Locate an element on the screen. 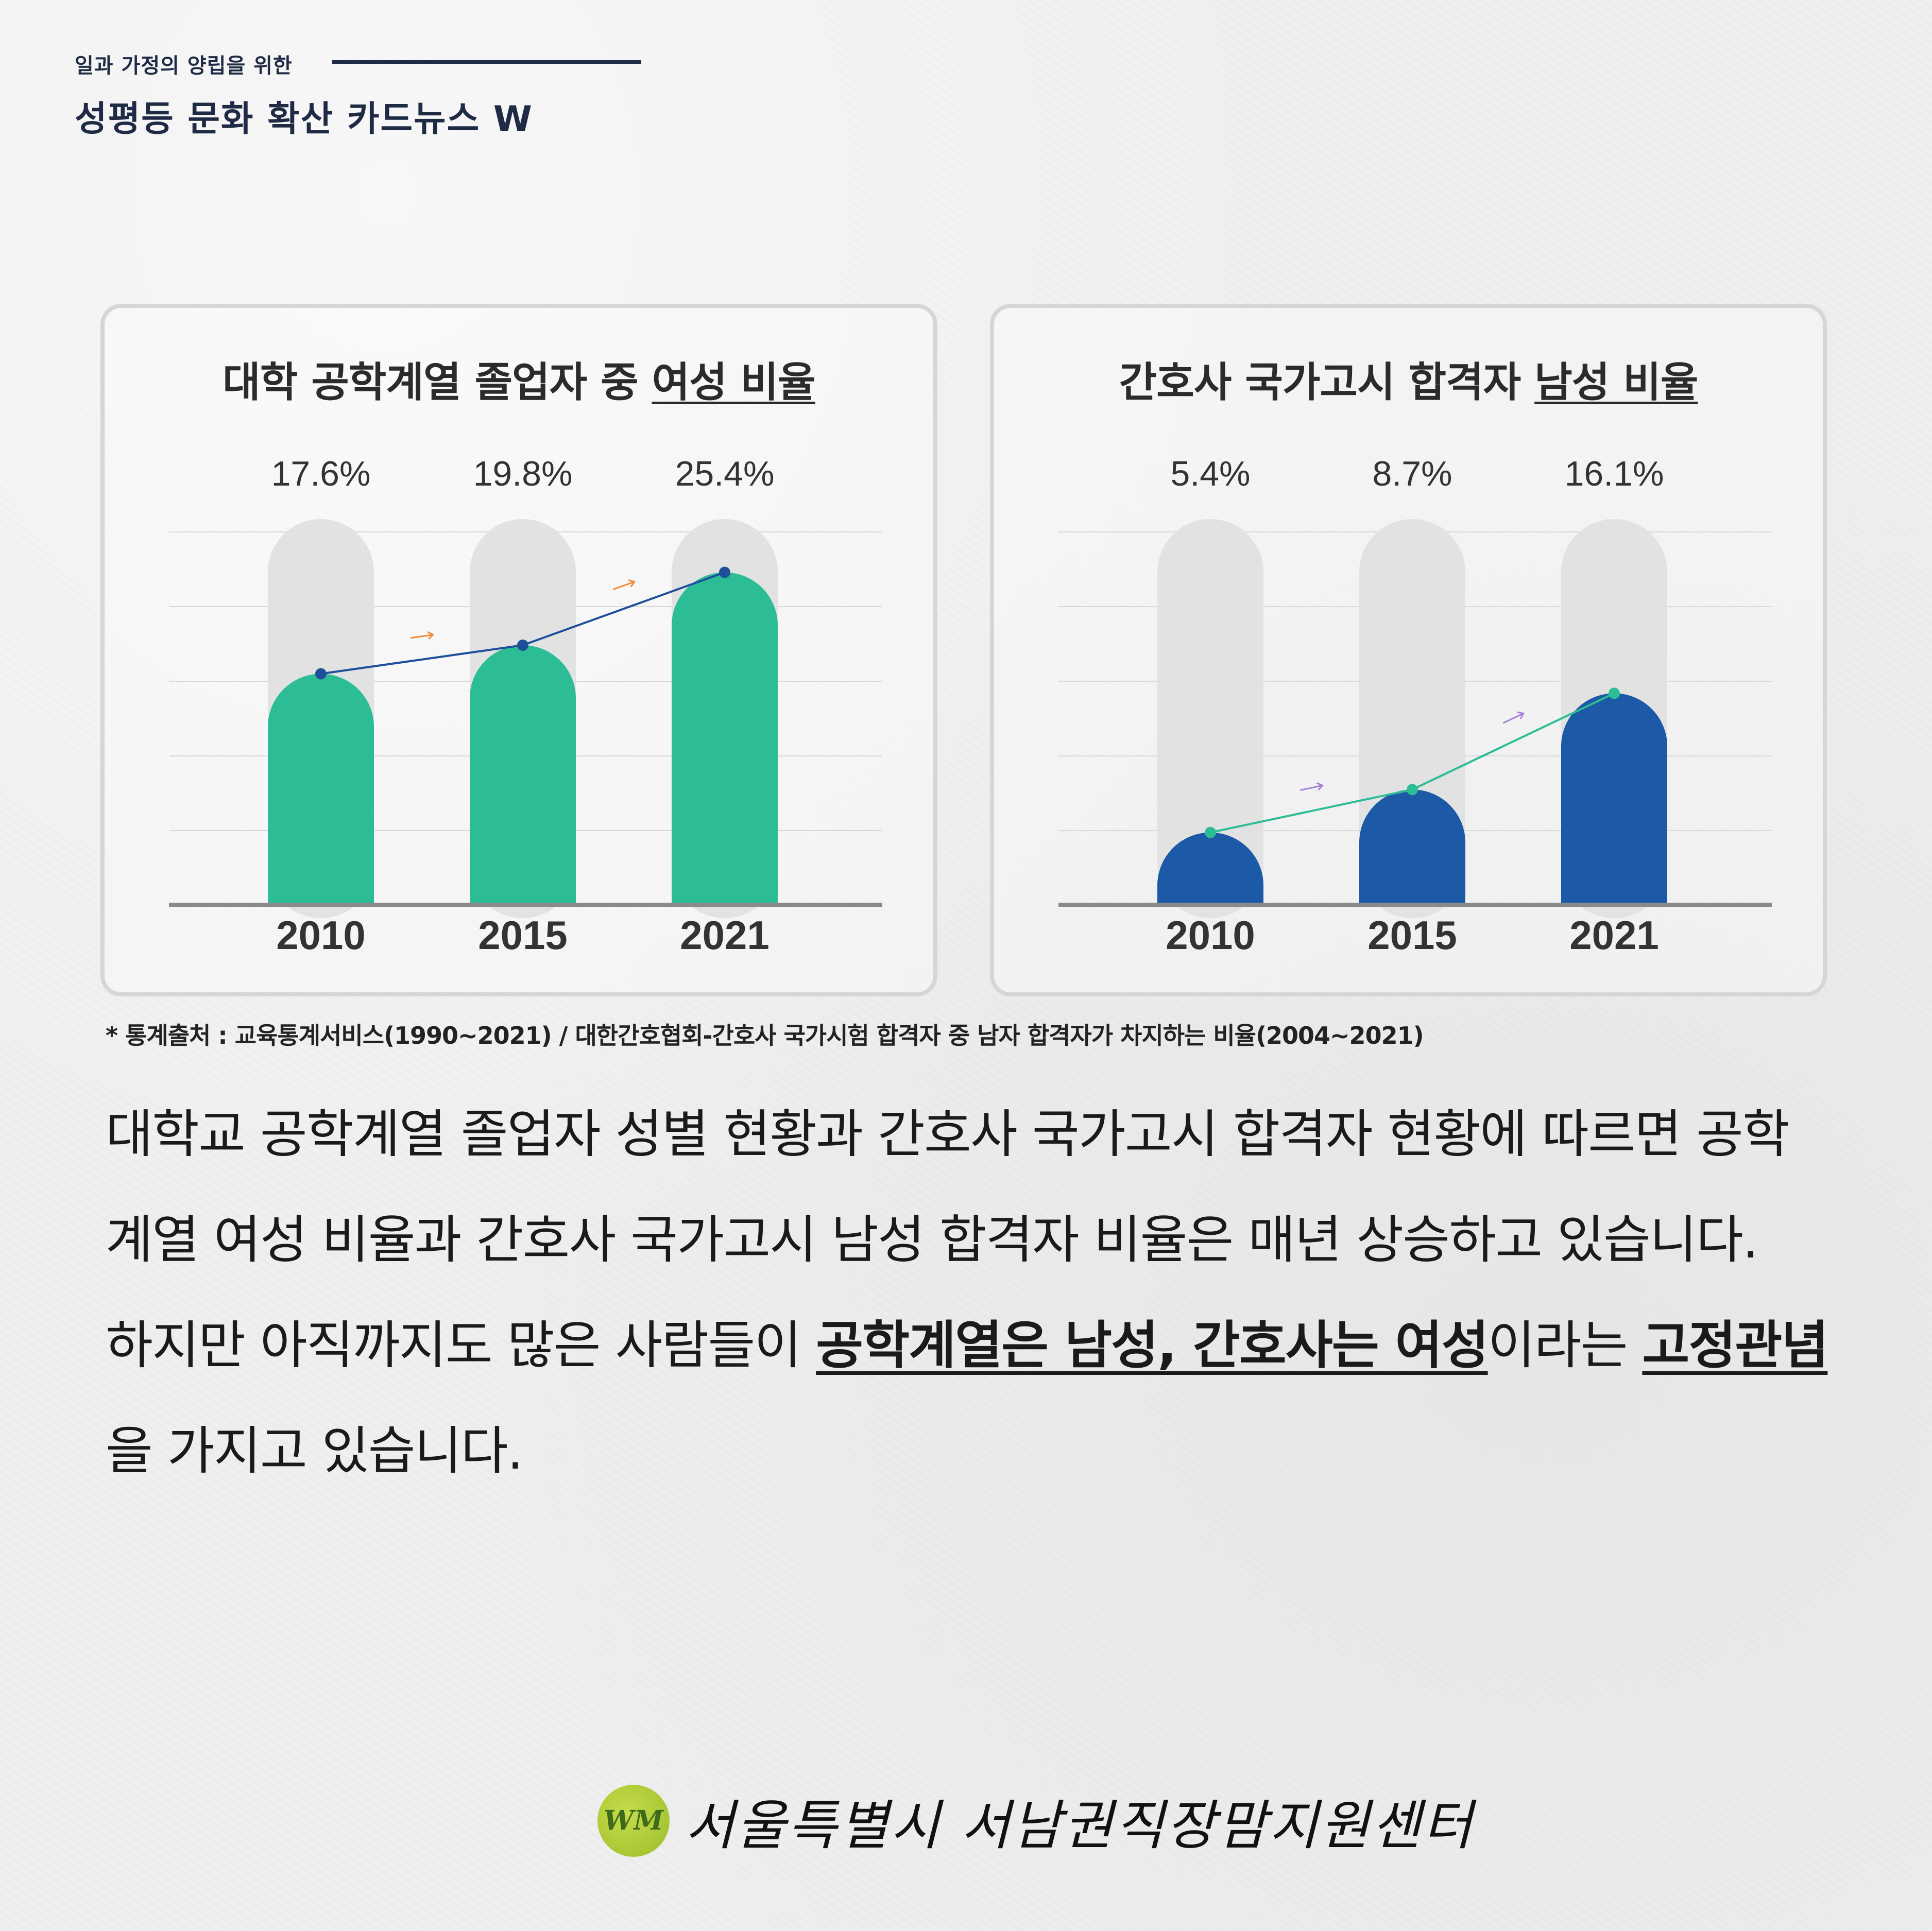 Image resolution: width=1932 pixels, height=1931 pixels. value-label: 19.8% is located at coordinates (523, 473).